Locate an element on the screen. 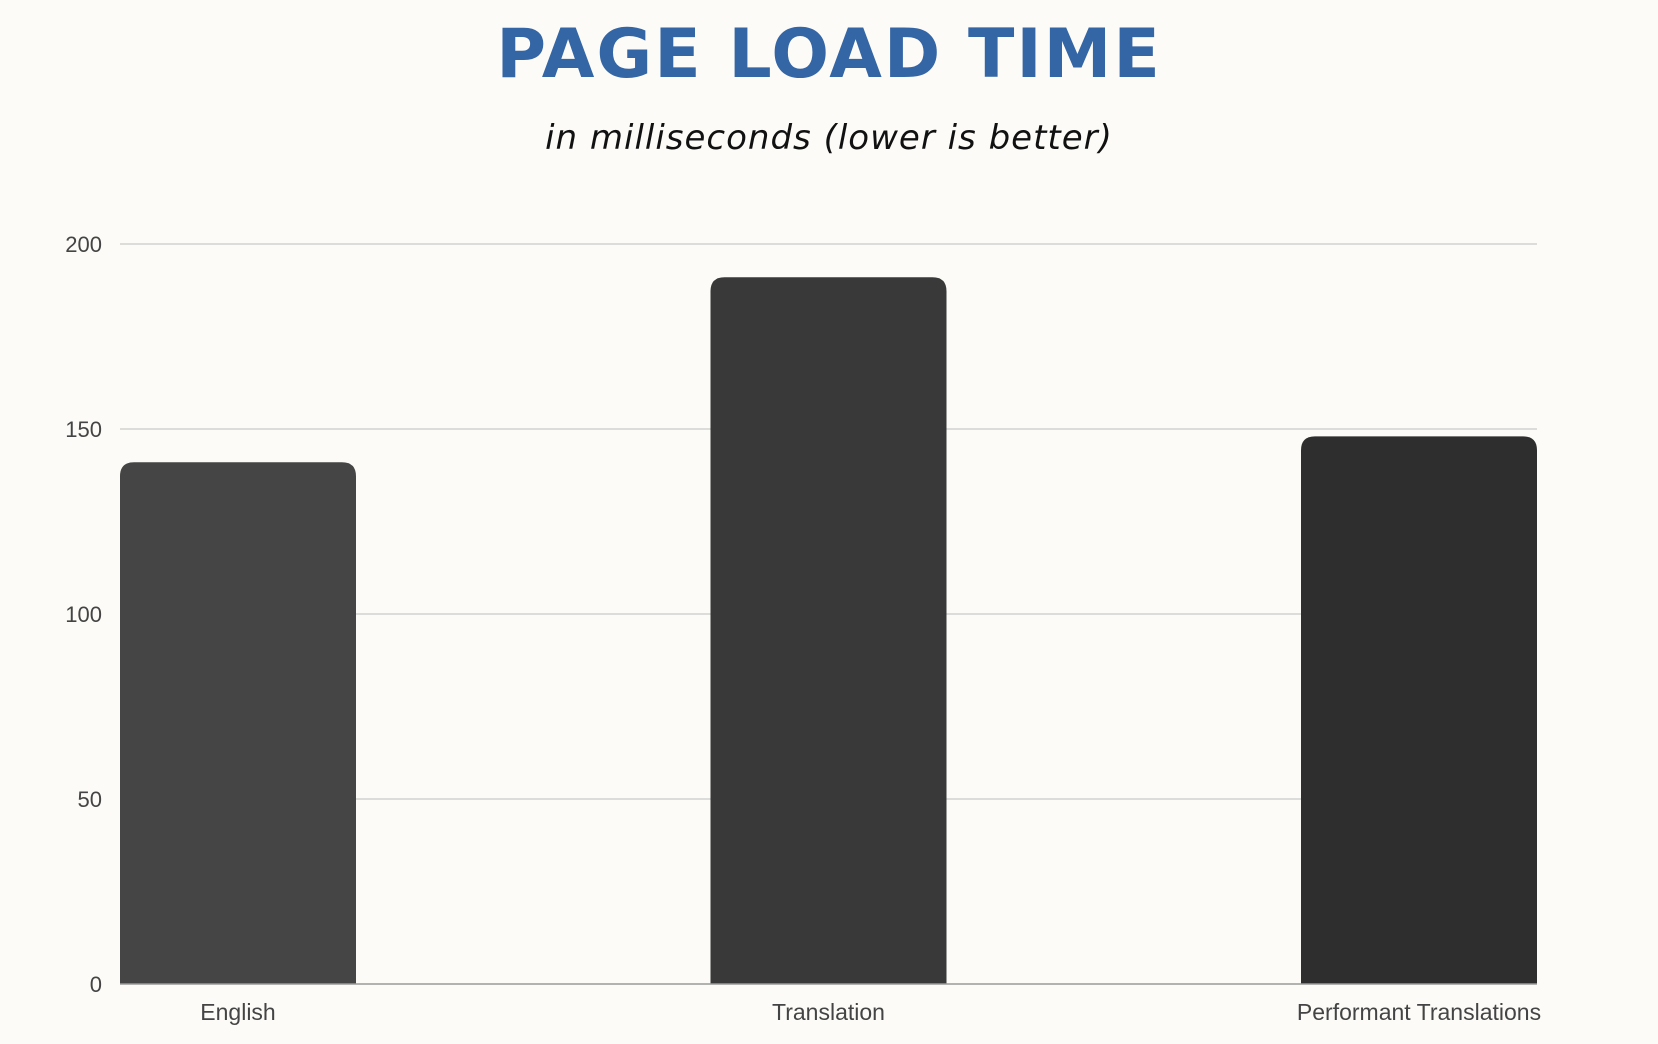  x-category-label: English is located at coordinates (237, 1012).